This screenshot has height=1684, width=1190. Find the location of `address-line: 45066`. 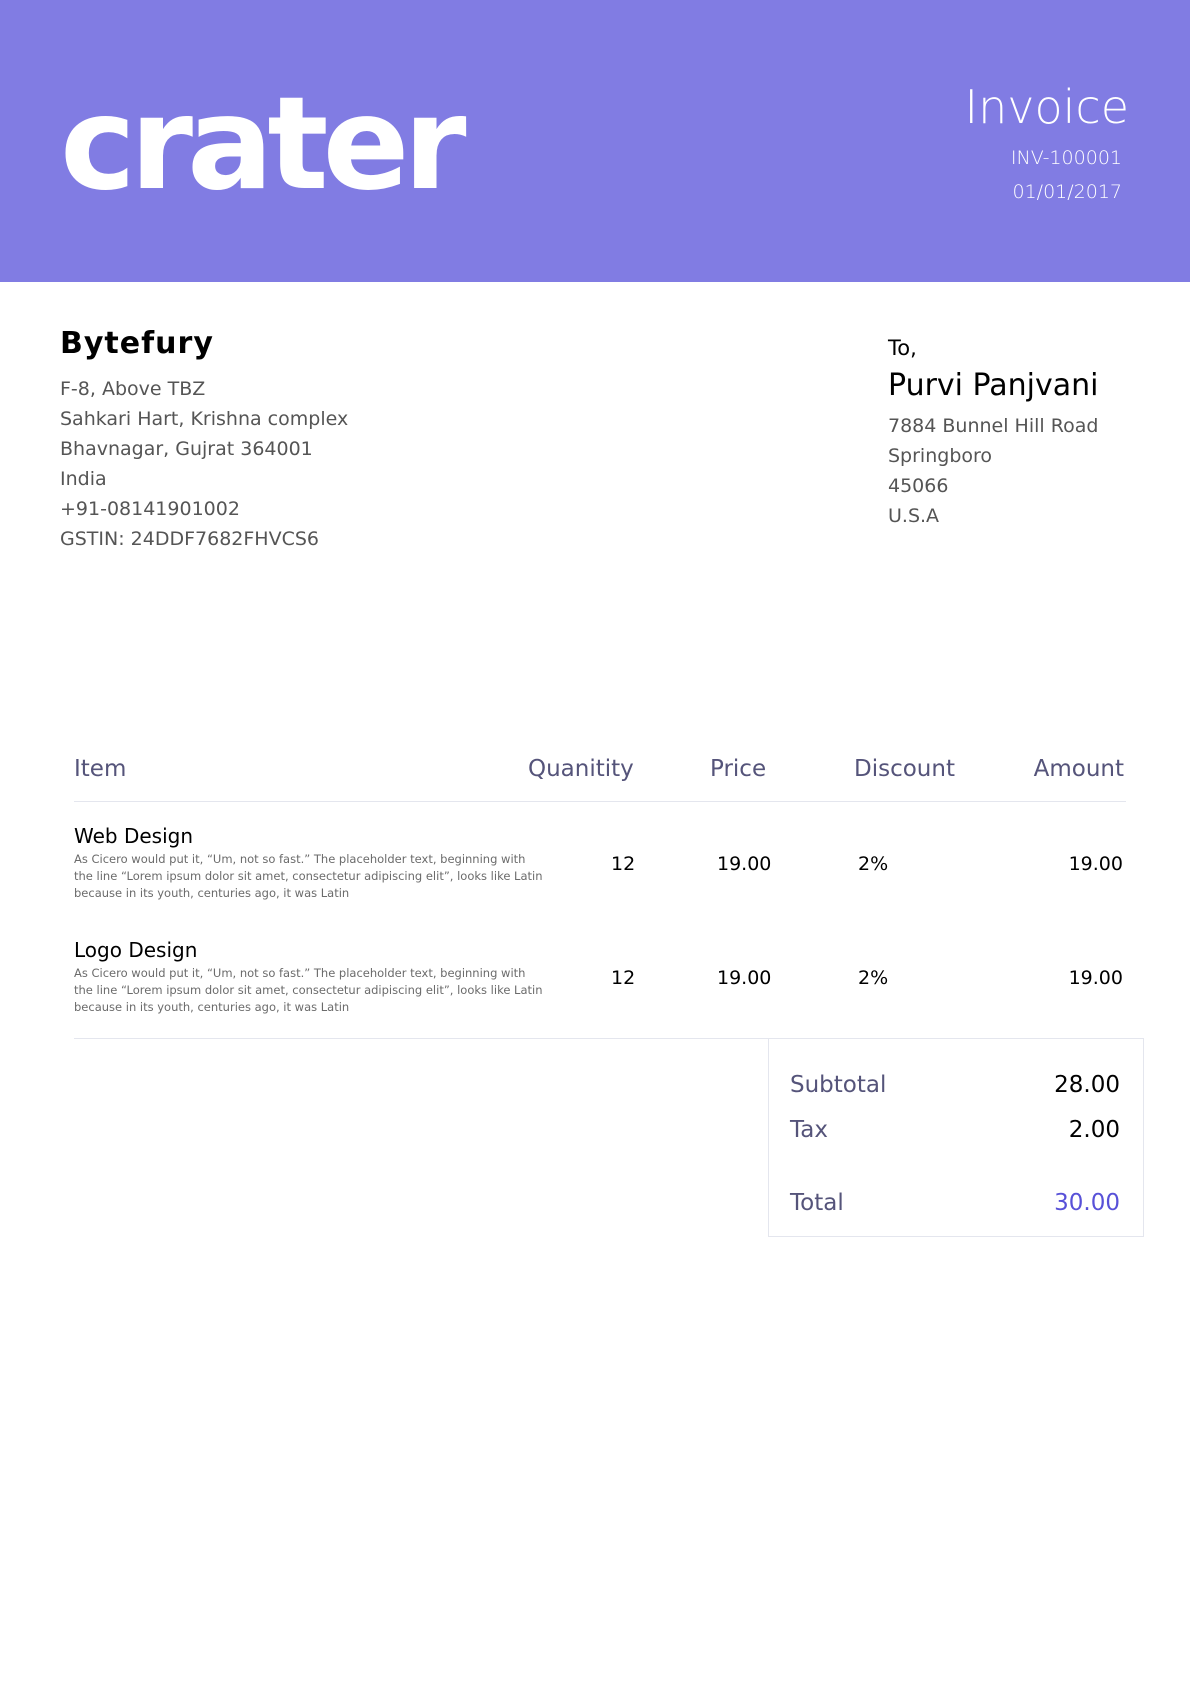

address-line: 45066 is located at coordinates (918, 486).